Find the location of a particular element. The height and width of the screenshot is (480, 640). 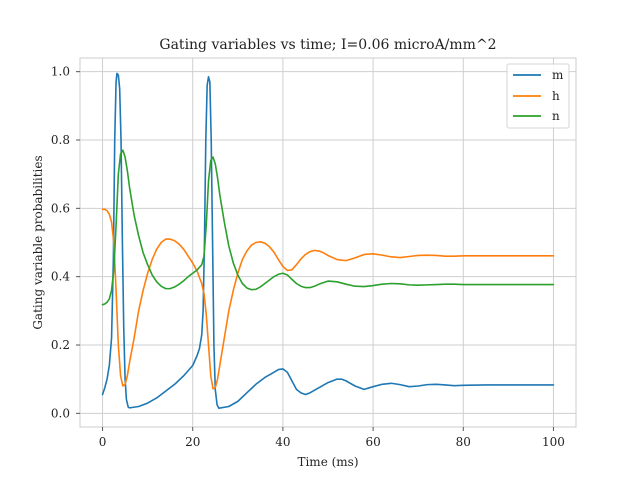

y-tick-label: 0.2 is located at coordinates (60, 345).